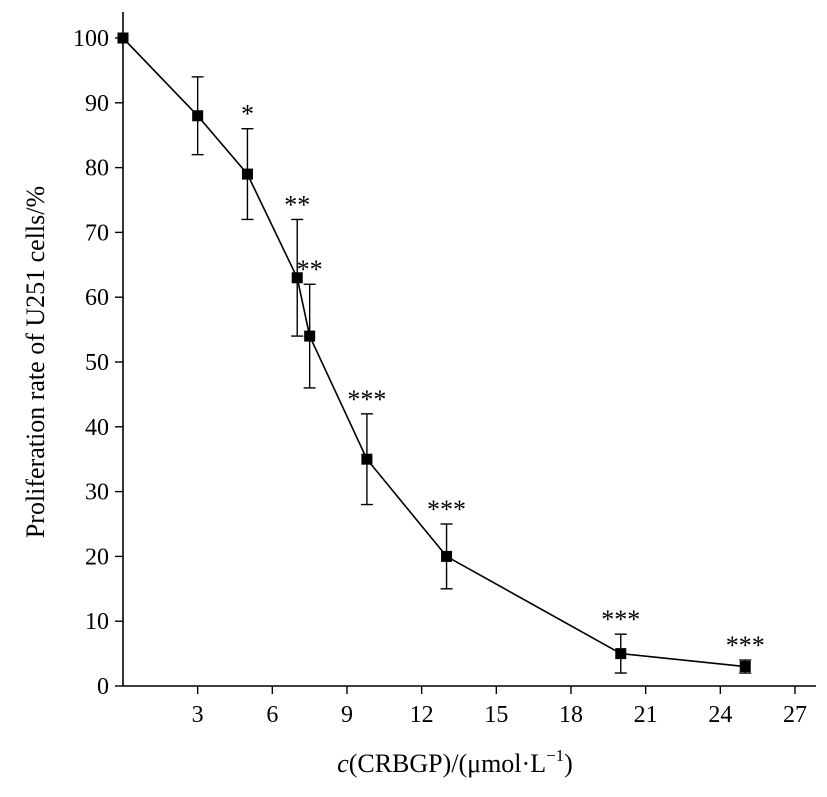  Describe the element at coordinates (343, 763) in the screenshot. I see `x-axis-title-symbol: c` at that location.